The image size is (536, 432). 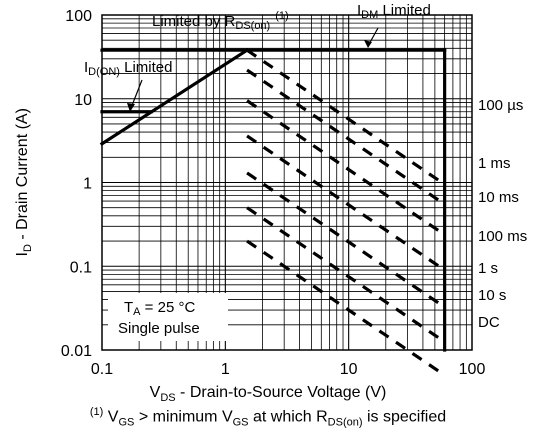 I want to click on y-axis-label: ID - Drain Current (A), so click(x=24, y=182).